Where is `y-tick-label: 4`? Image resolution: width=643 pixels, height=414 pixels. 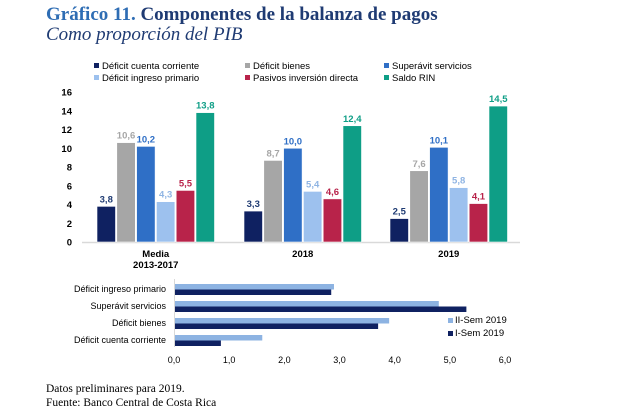 y-tick-label: 4 is located at coordinates (70, 205).